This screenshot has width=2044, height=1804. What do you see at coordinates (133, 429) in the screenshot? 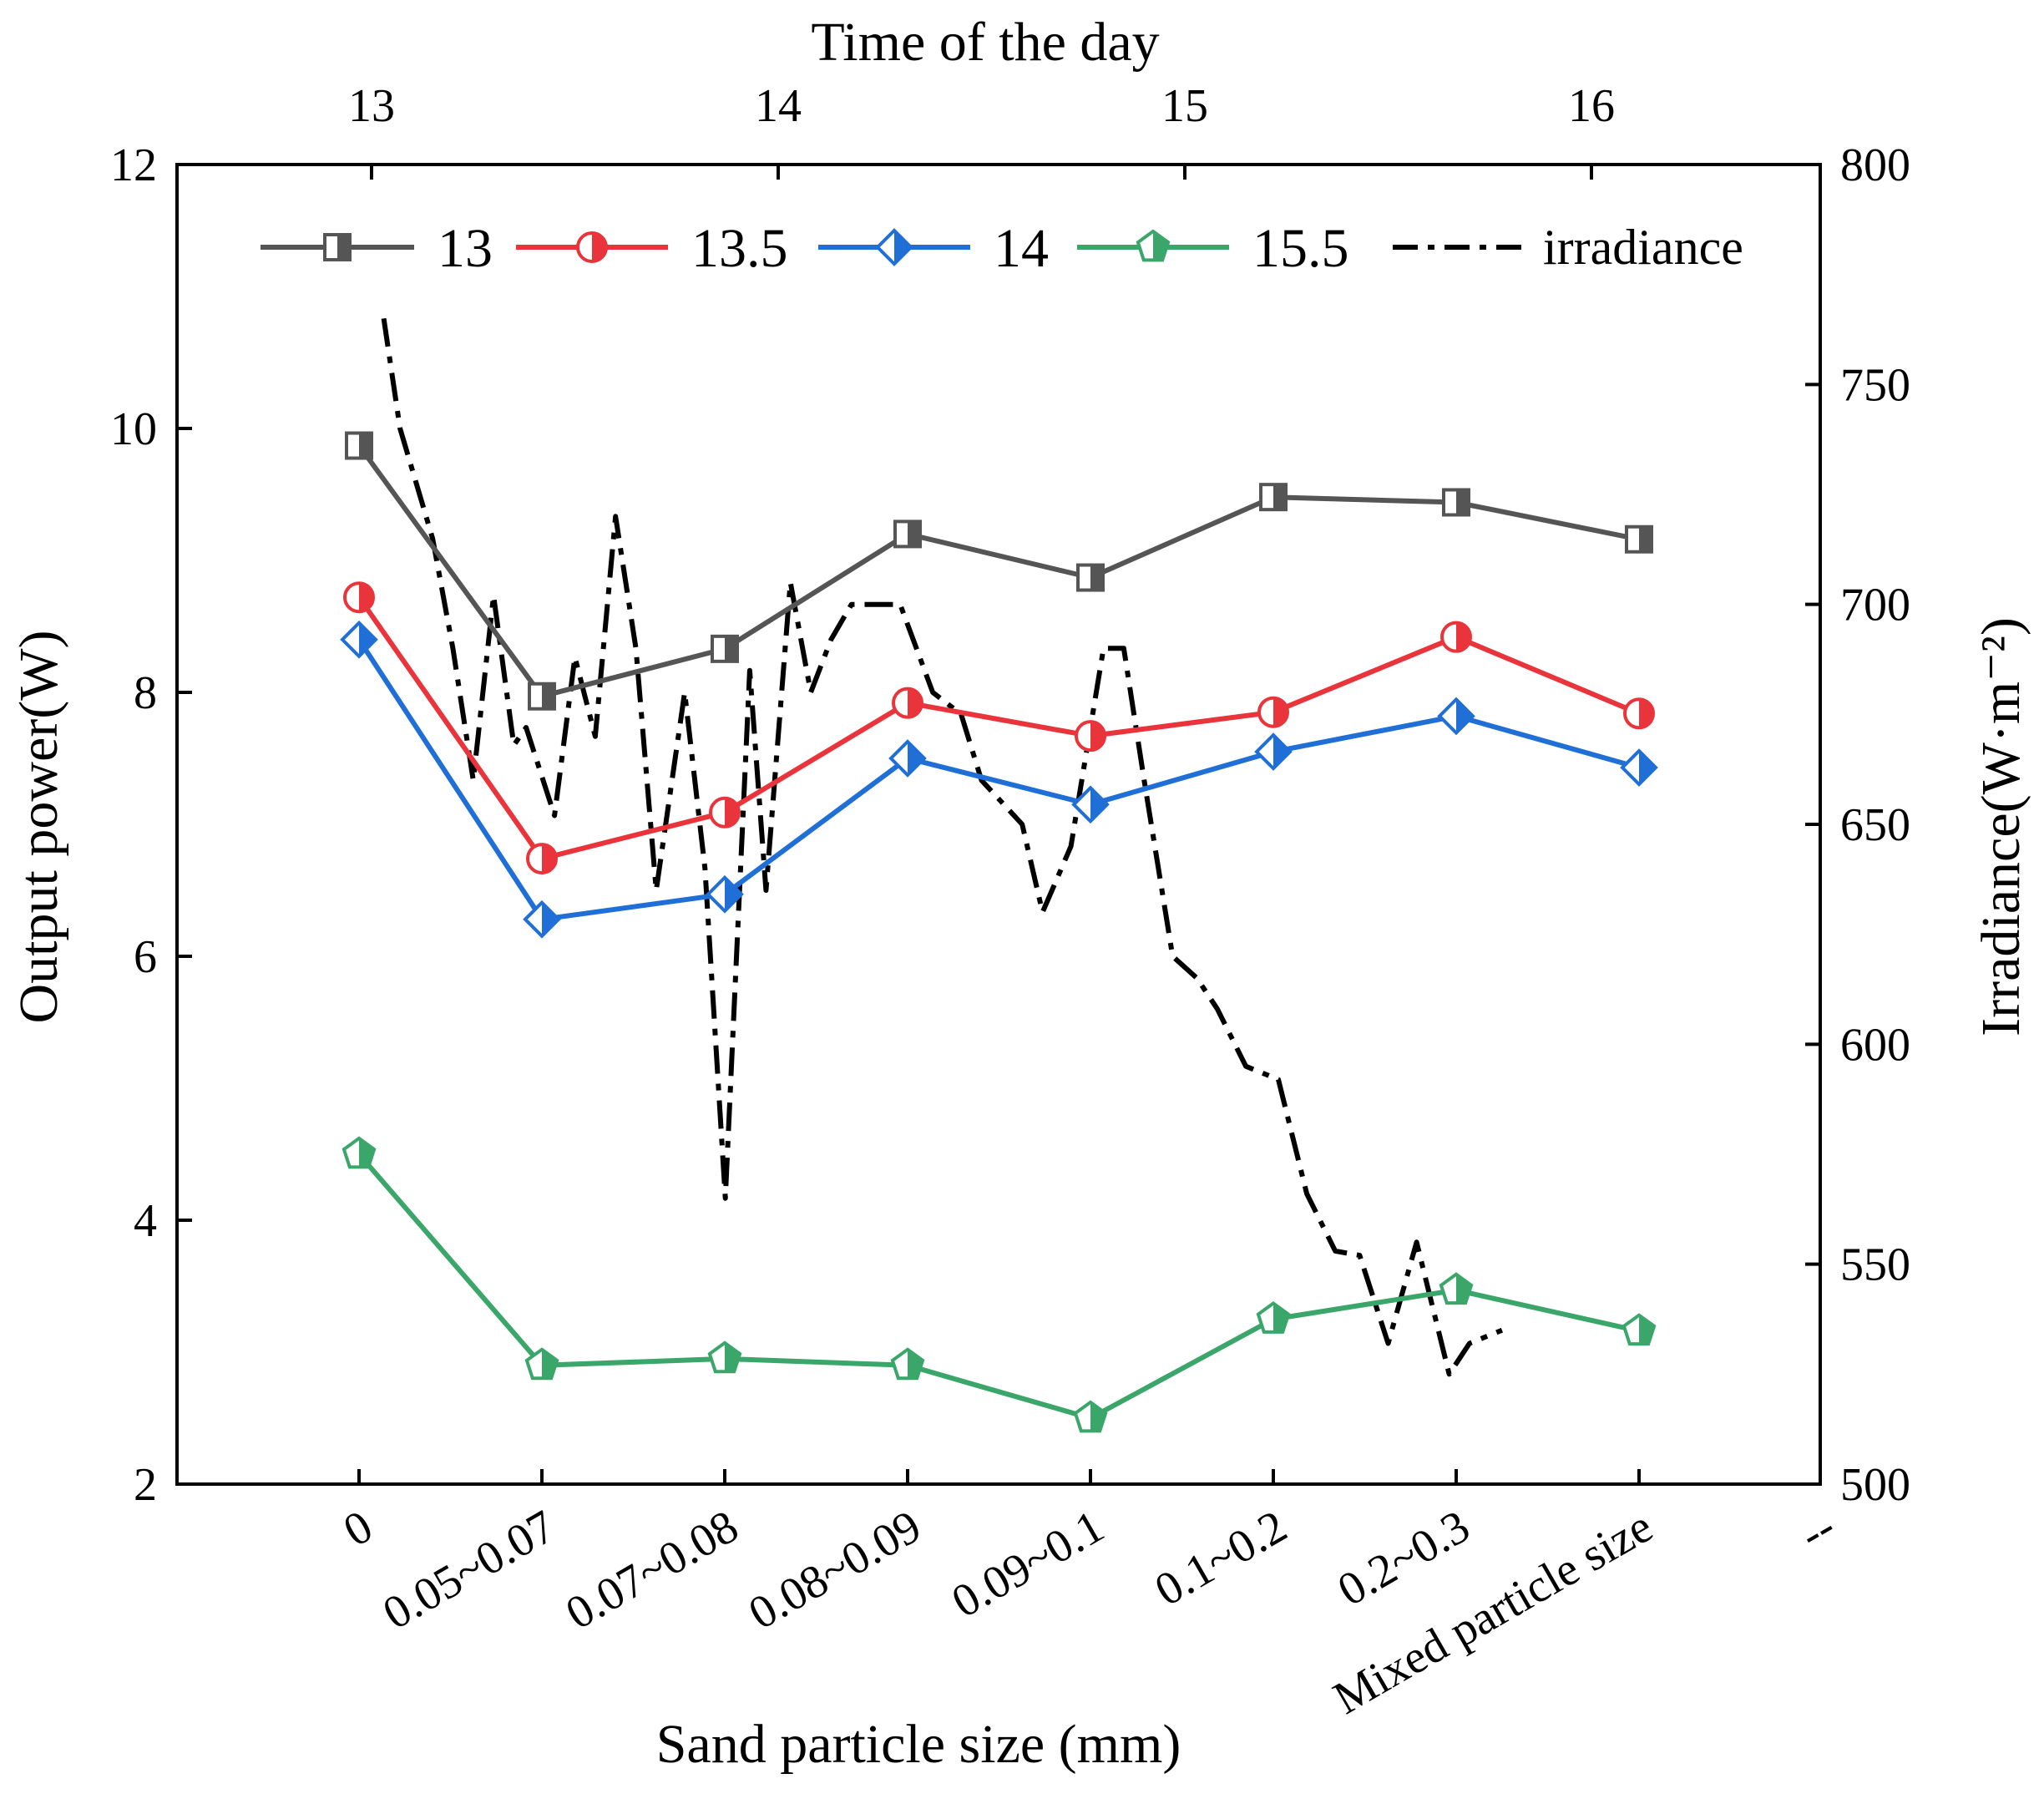
I see `y-tick-label: 10` at bounding box center [133, 429].